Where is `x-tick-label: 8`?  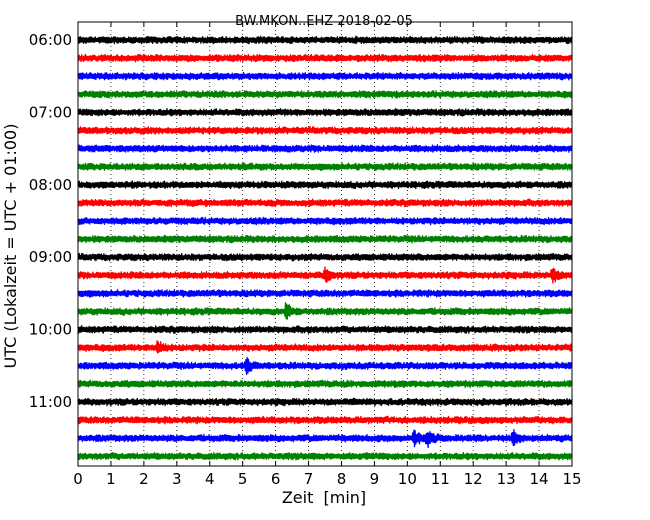 x-tick-label: 8 is located at coordinates (342, 479).